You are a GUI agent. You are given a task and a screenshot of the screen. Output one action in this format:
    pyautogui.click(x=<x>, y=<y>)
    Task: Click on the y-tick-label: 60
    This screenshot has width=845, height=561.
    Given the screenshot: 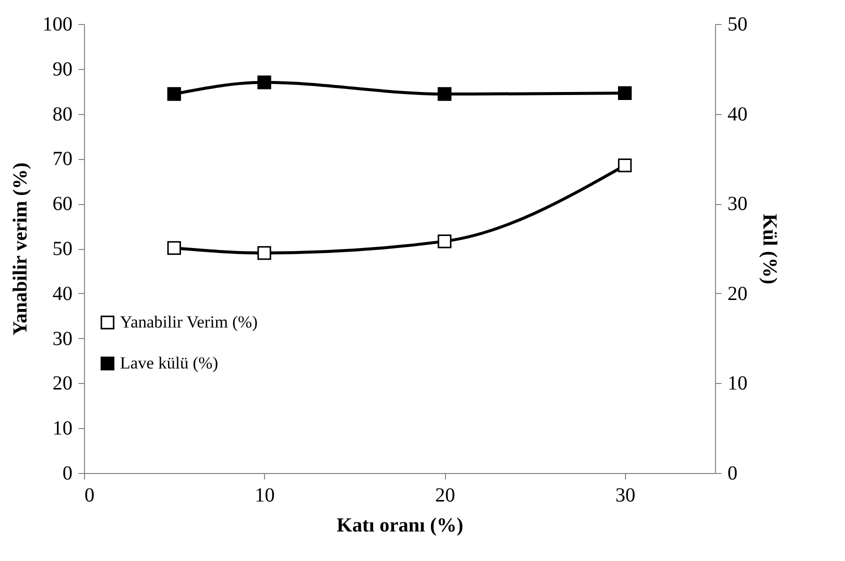 What is the action you would take?
    pyautogui.click(x=62, y=204)
    